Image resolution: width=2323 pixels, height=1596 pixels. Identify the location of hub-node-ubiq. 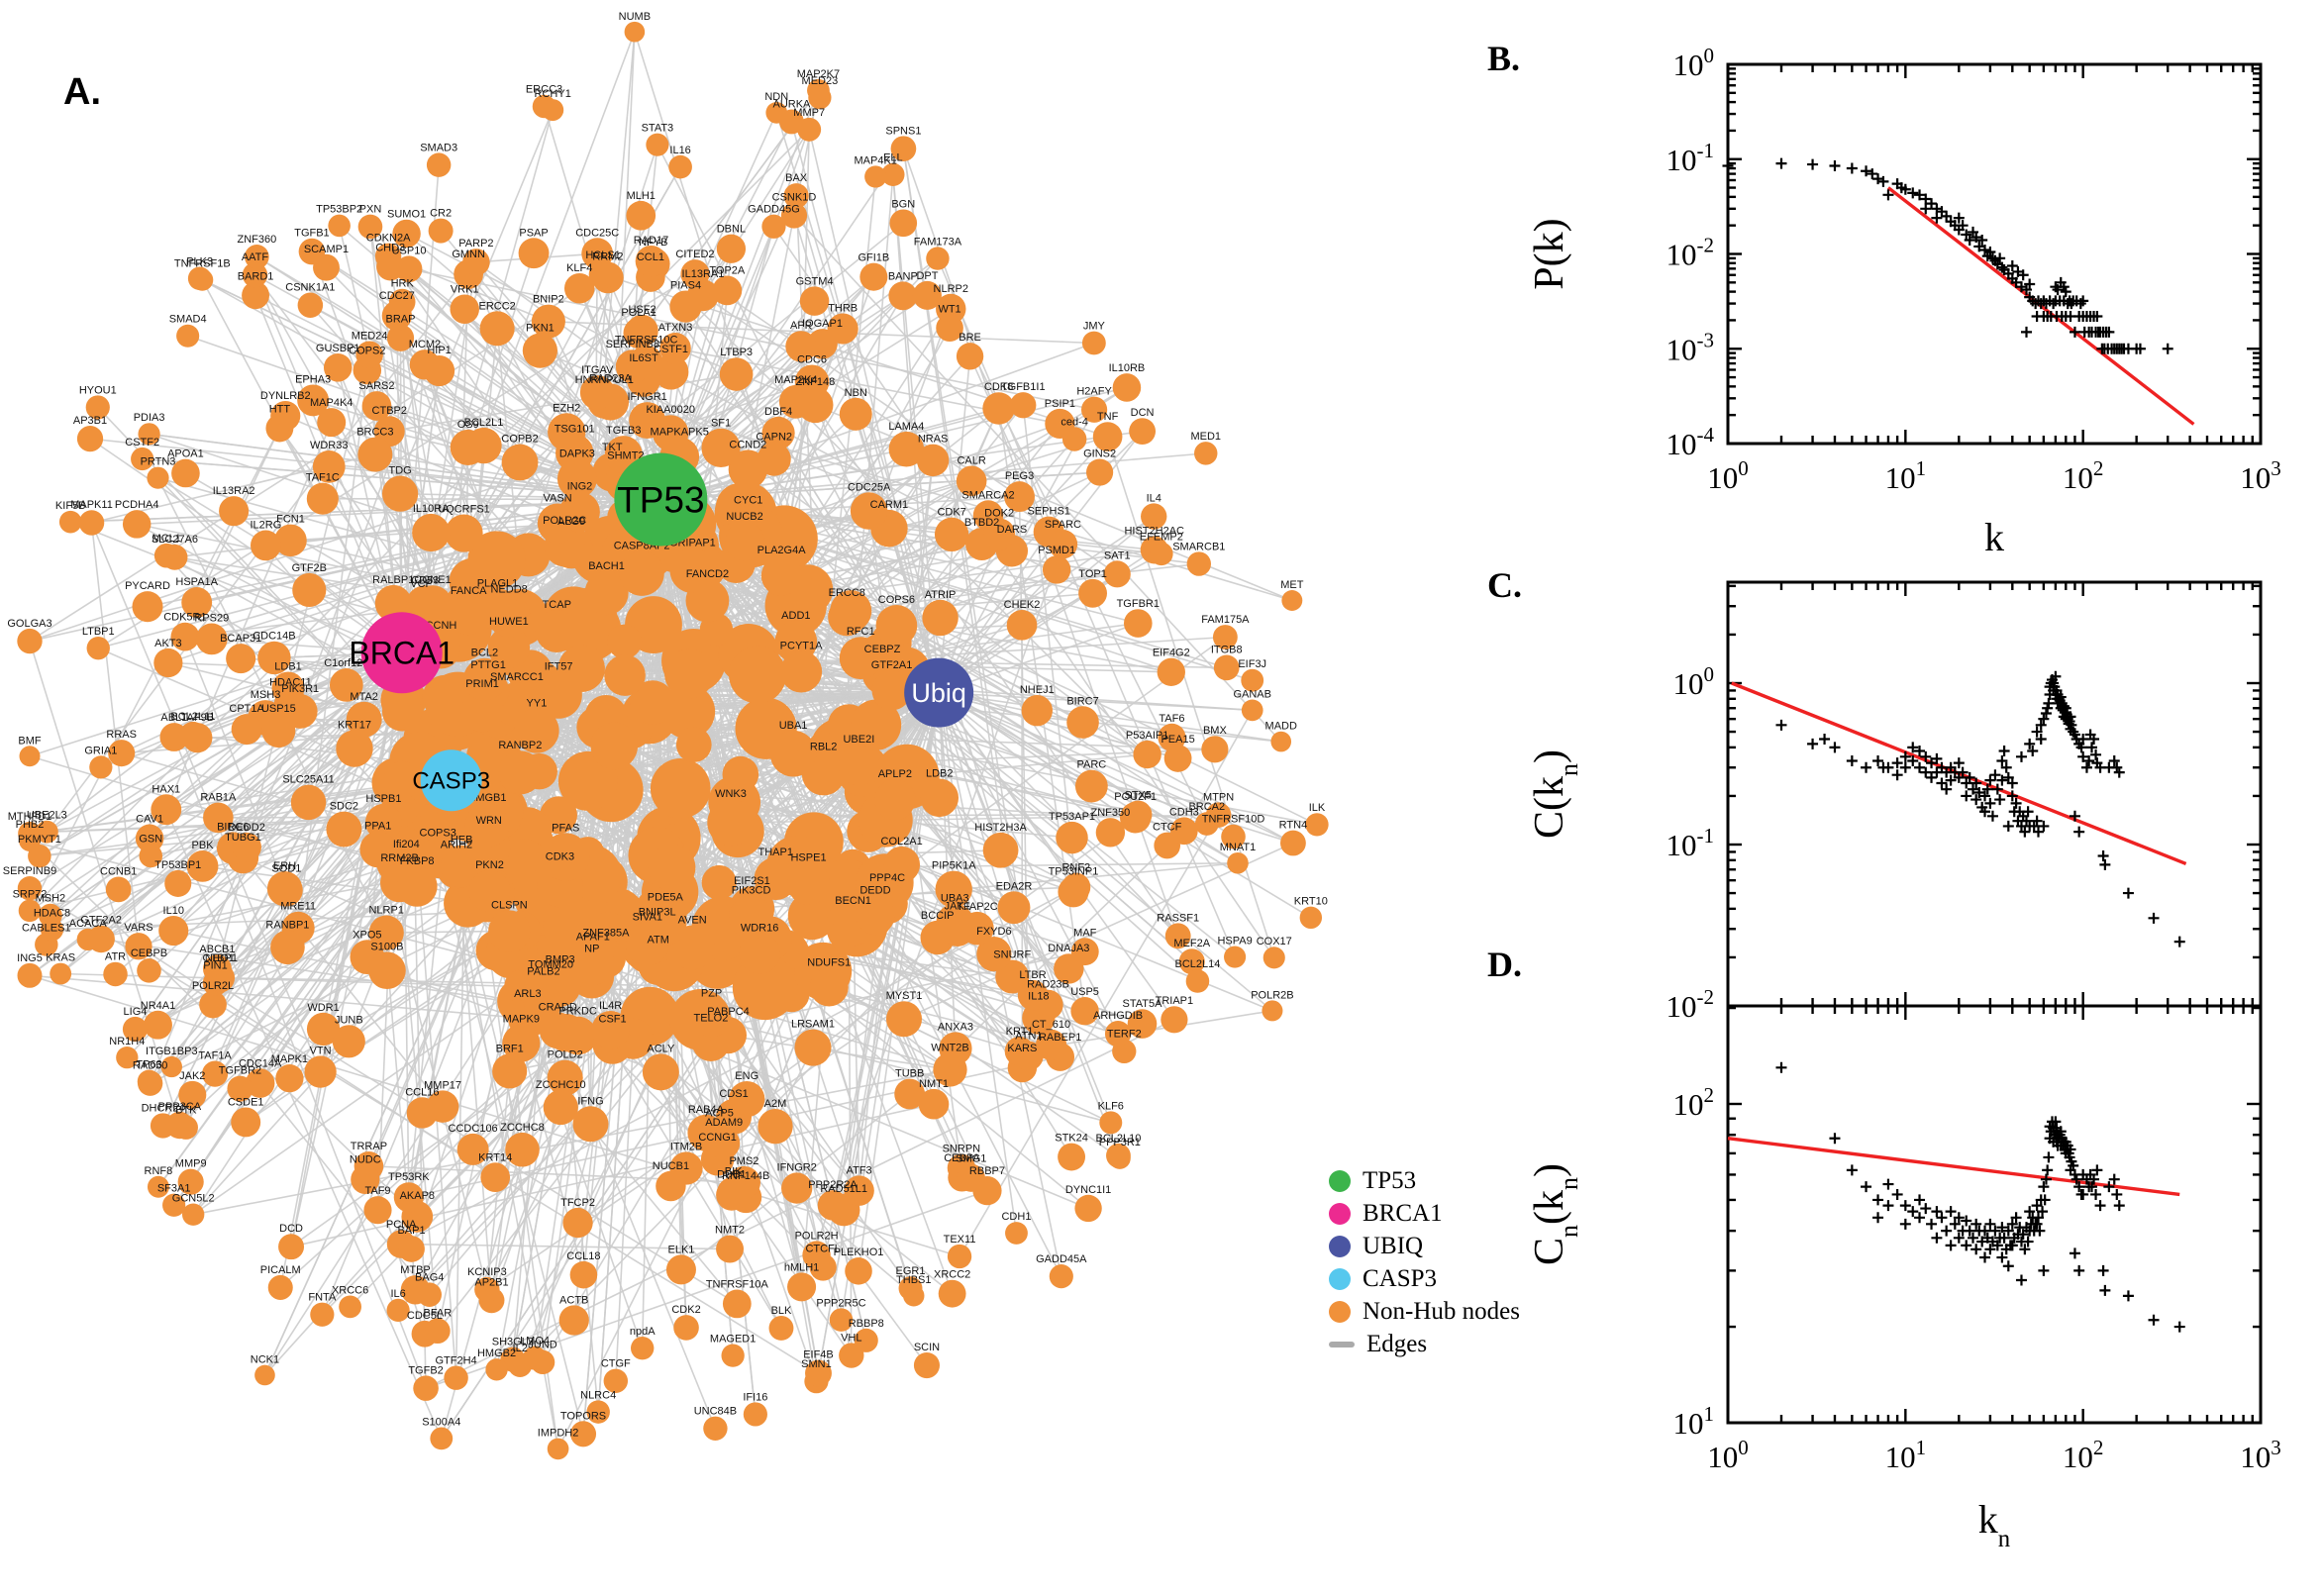
(939, 692).